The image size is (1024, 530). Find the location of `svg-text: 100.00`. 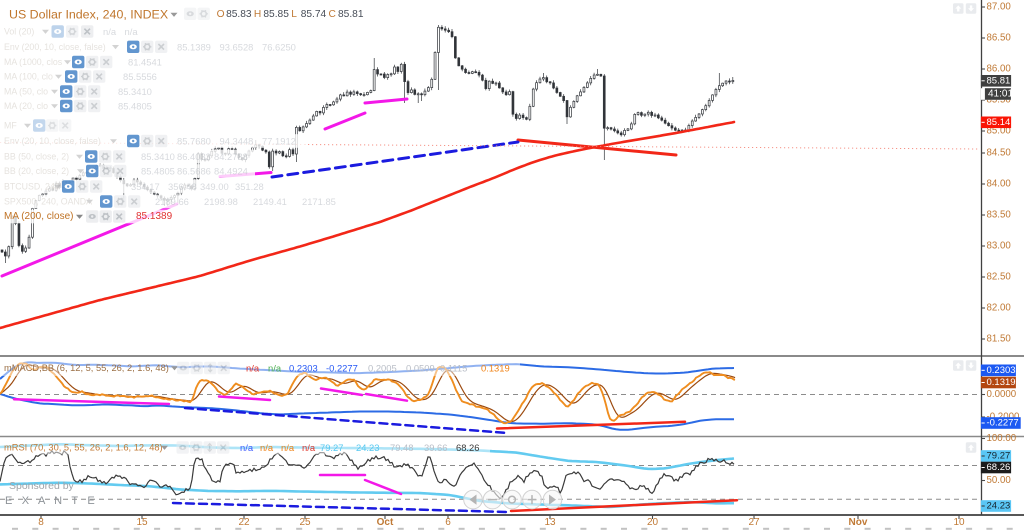

svg-text: 100.00 is located at coordinates (1002, 438).